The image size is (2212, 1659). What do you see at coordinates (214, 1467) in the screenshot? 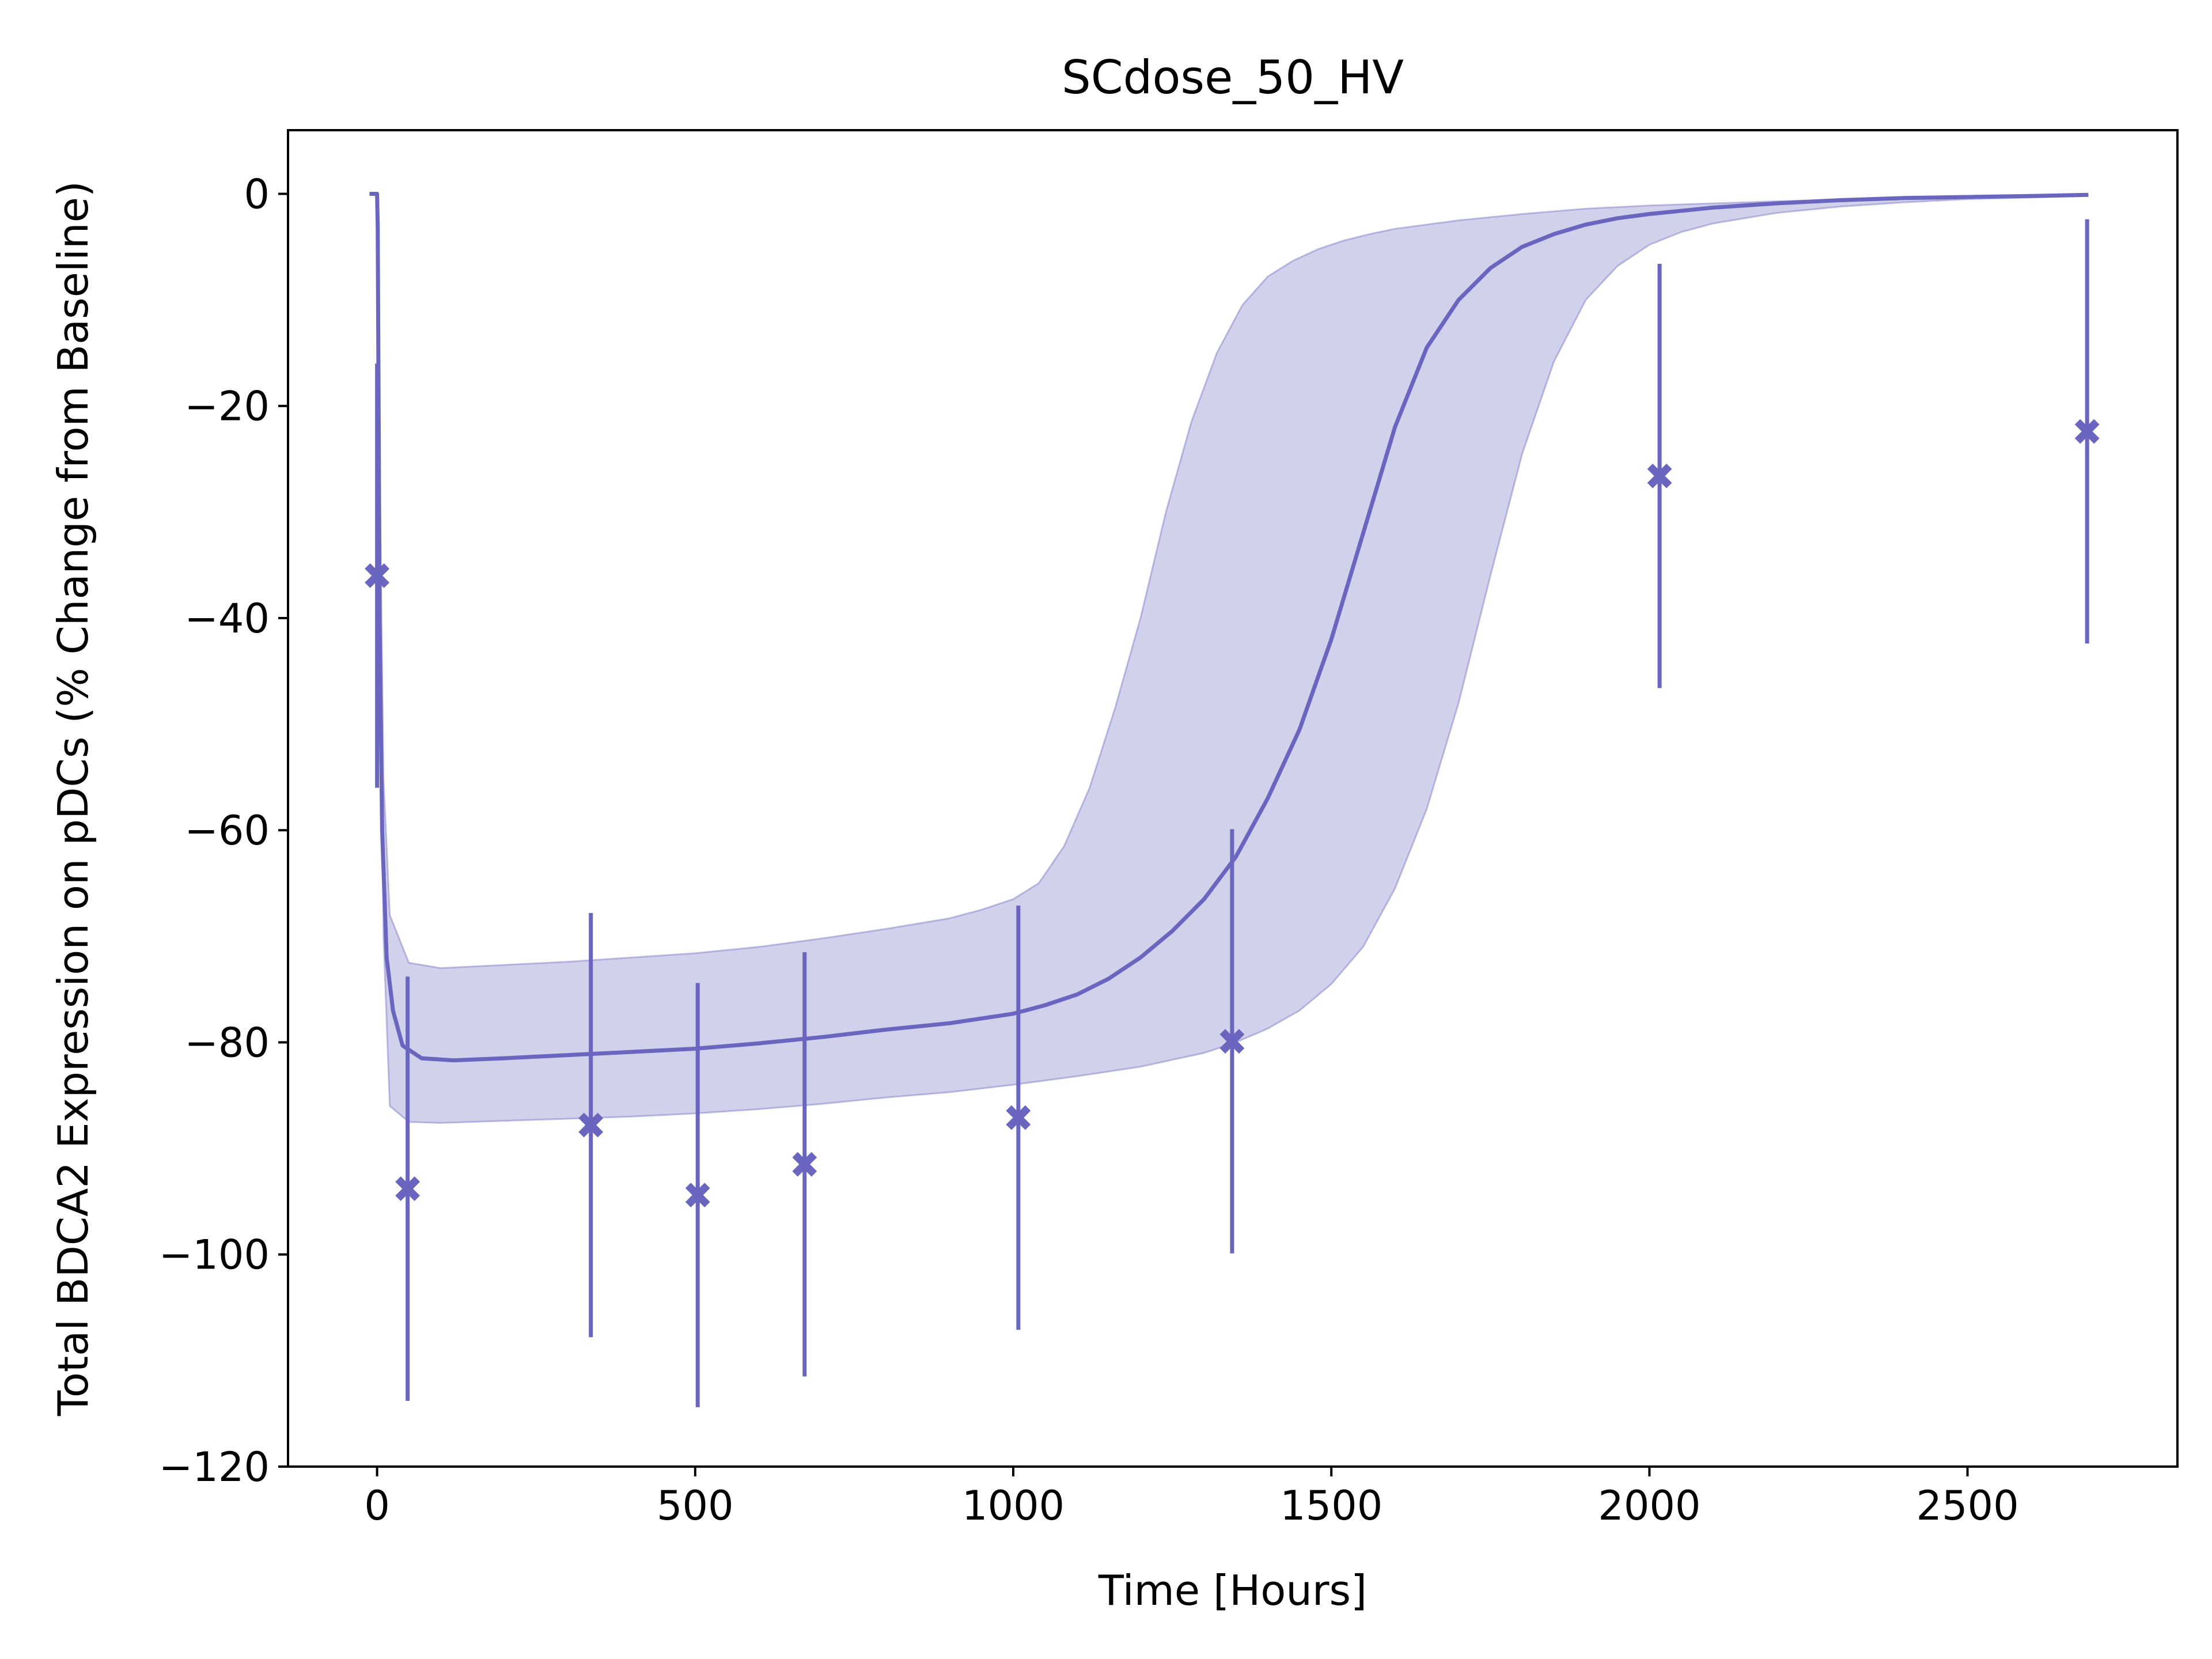
I see `y-tick-label: −120` at bounding box center [214, 1467].